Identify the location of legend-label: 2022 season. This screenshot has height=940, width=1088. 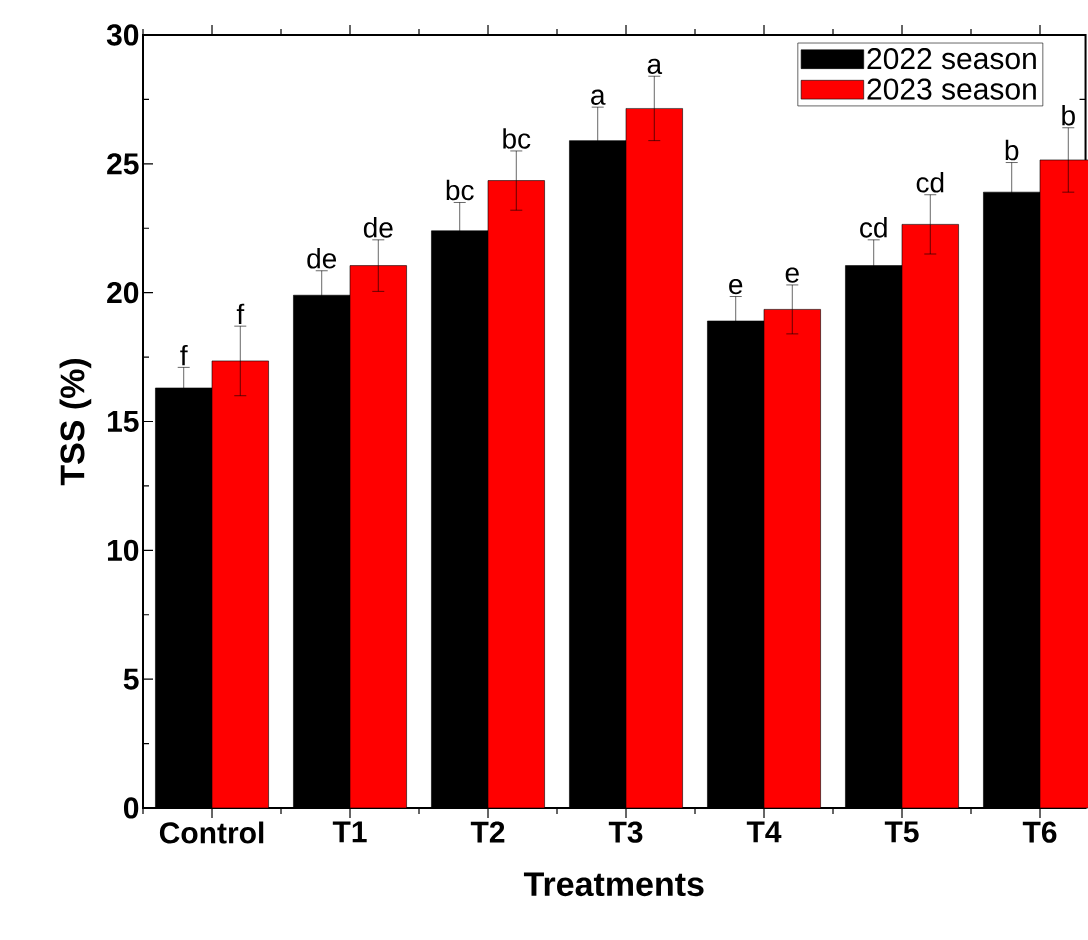
(951, 59).